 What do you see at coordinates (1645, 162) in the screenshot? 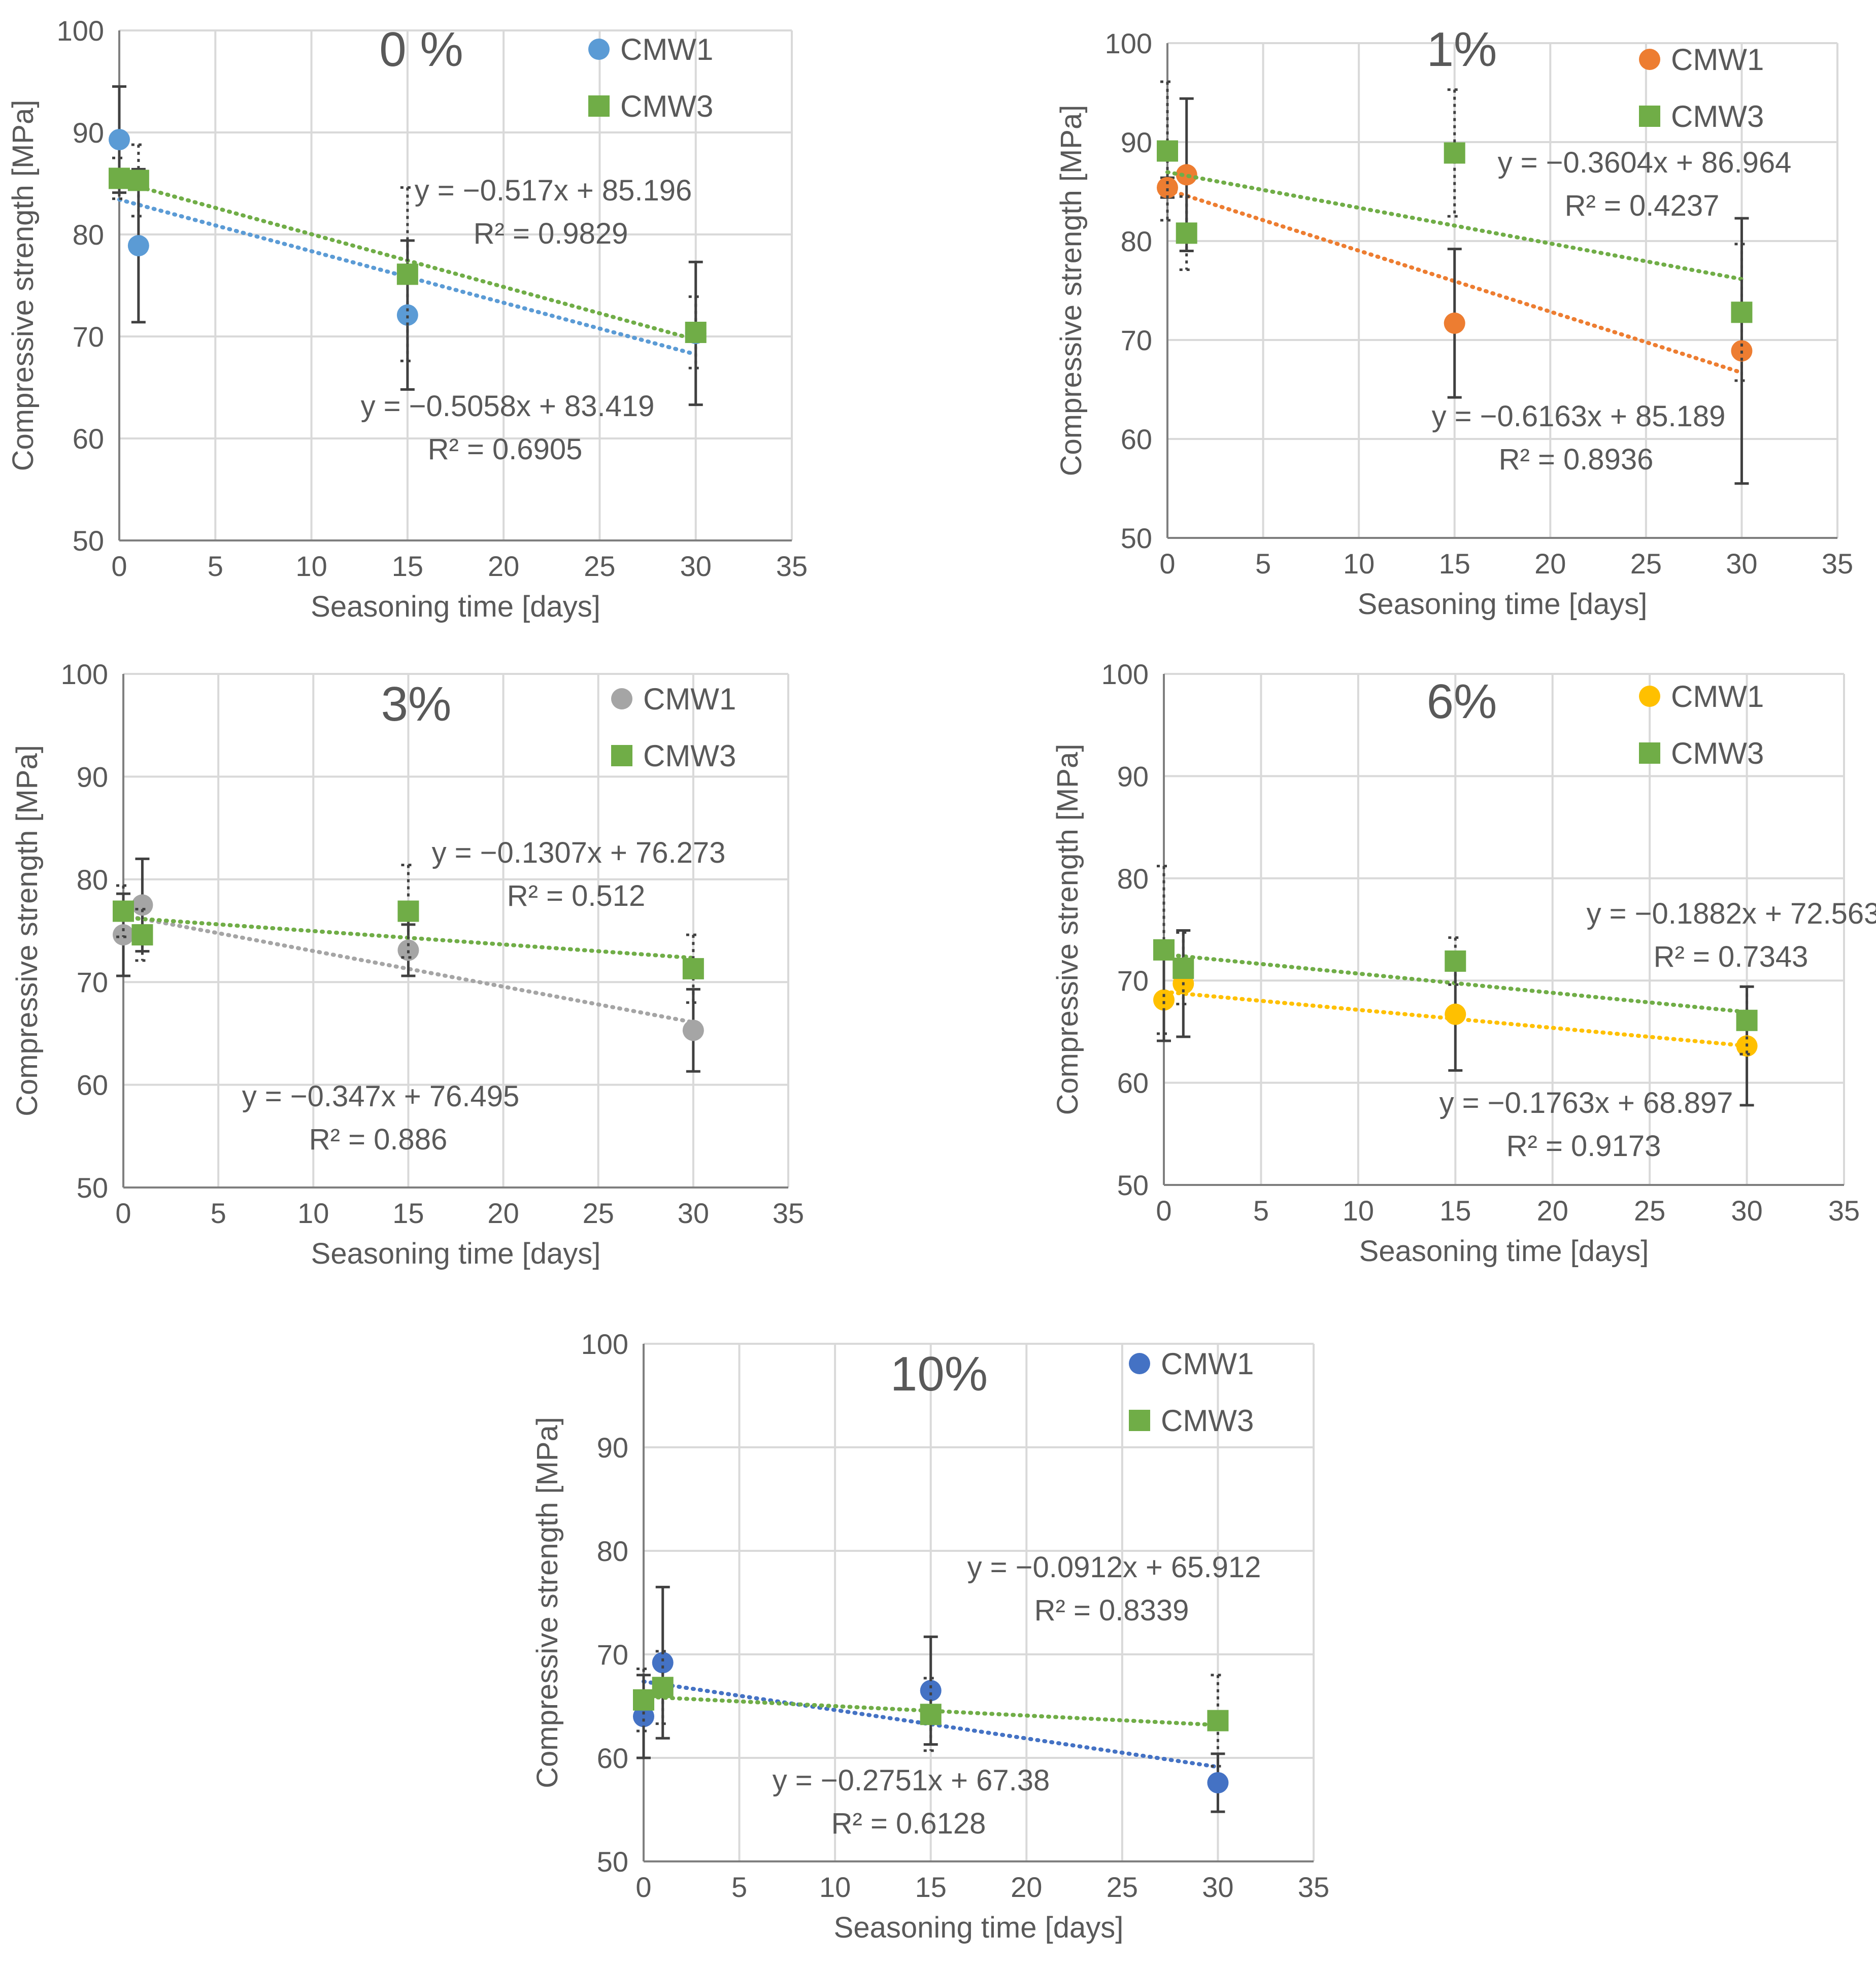
I see `trend-equation: y = −0.3604x + 86.964` at bounding box center [1645, 162].